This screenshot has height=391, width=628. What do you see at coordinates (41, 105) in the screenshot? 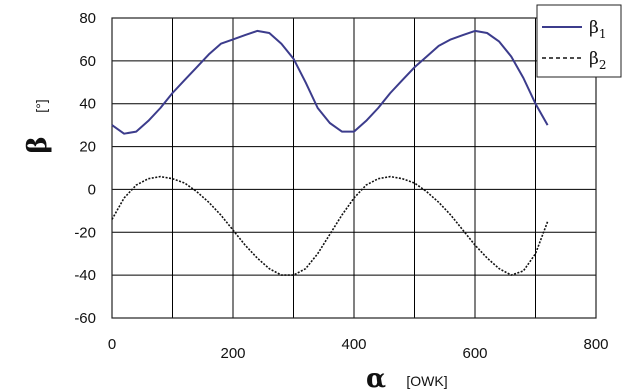
I see `y-axis-unit: [°]` at bounding box center [41, 105].